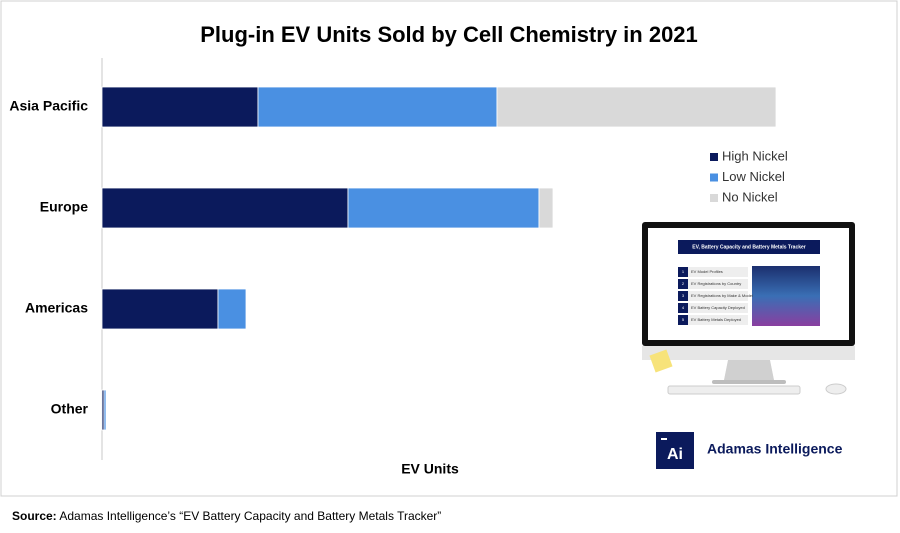  Describe the element at coordinates (64, 207) in the screenshot. I see `y-tick-label: Europe` at that location.